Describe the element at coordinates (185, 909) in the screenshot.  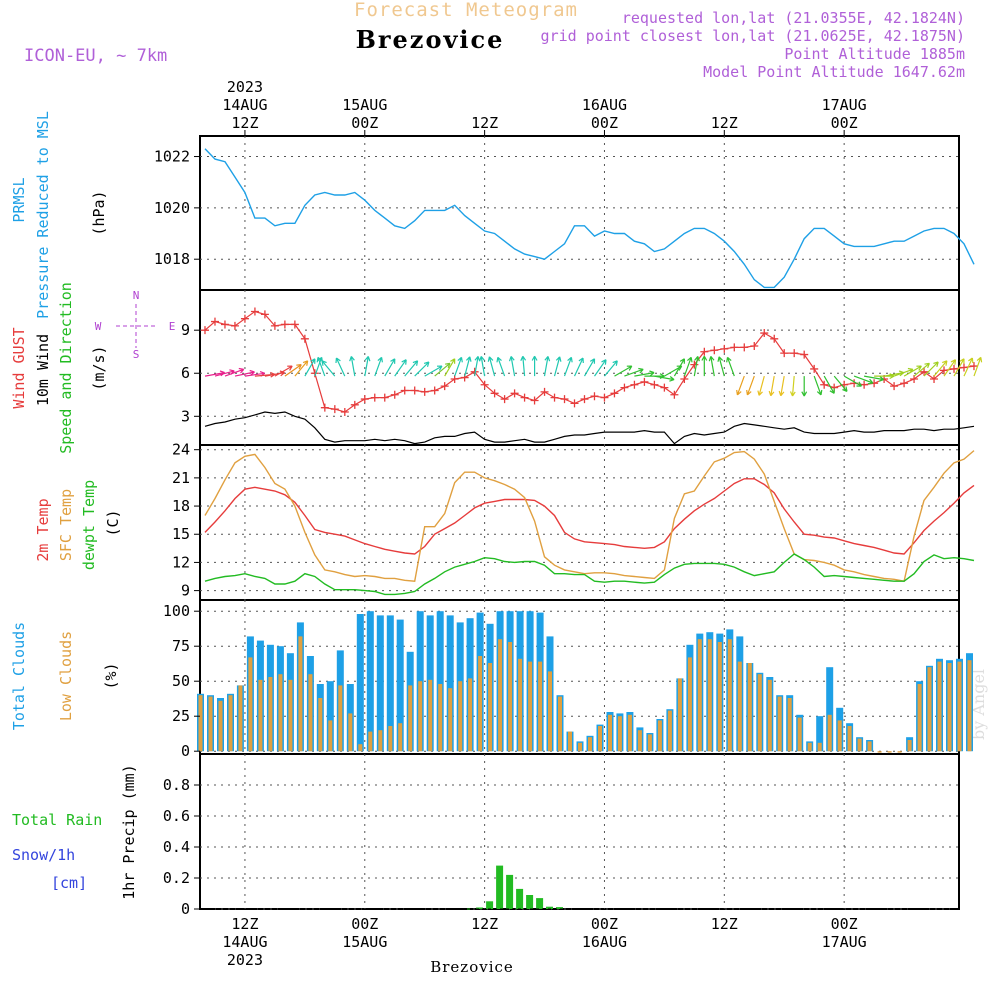
I see `y-tick-label: 0` at that location.